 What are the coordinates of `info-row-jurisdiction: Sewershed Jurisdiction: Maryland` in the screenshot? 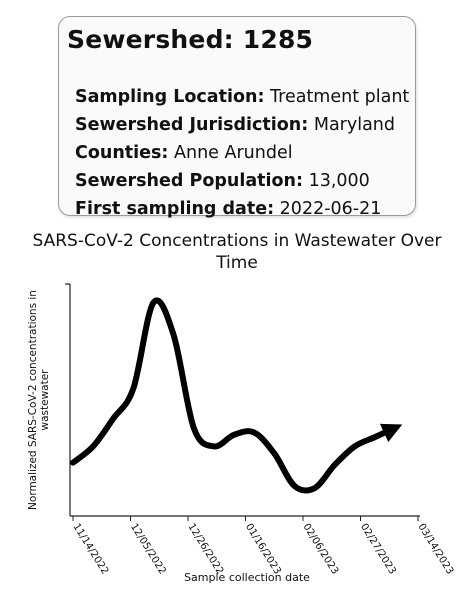 It's located at (235, 125).